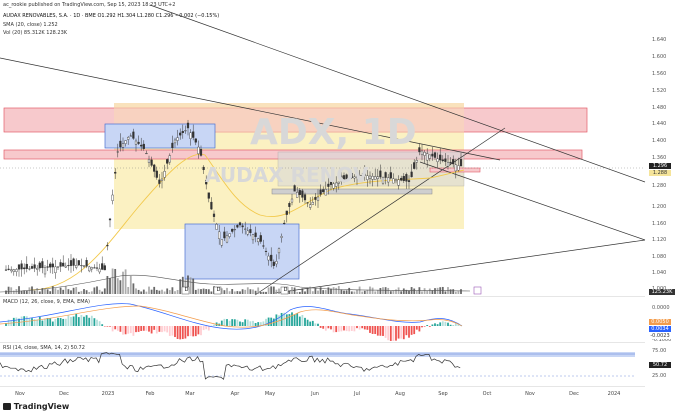 Image resolution: width=679 pixels, height=414 pixels. Describe the element at coordinates (659, 74) in the screenshot. I see `price-tick: 1.560` at that location.